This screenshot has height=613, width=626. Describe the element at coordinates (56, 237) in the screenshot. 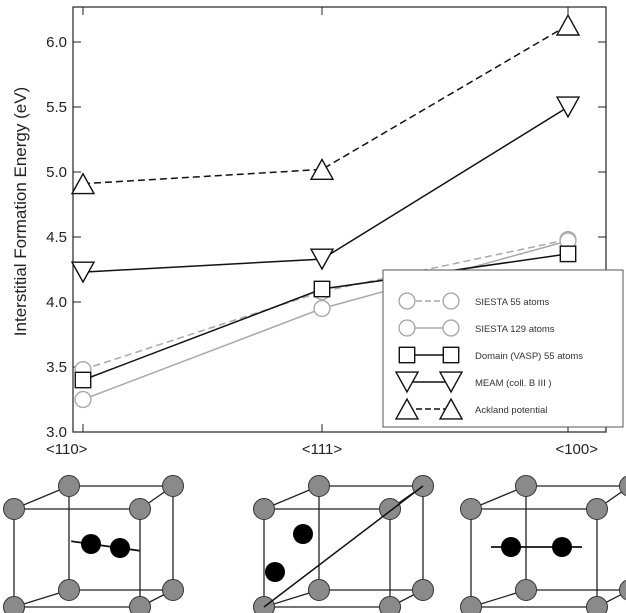

I see `y-tick-label: 4.5` at that location.